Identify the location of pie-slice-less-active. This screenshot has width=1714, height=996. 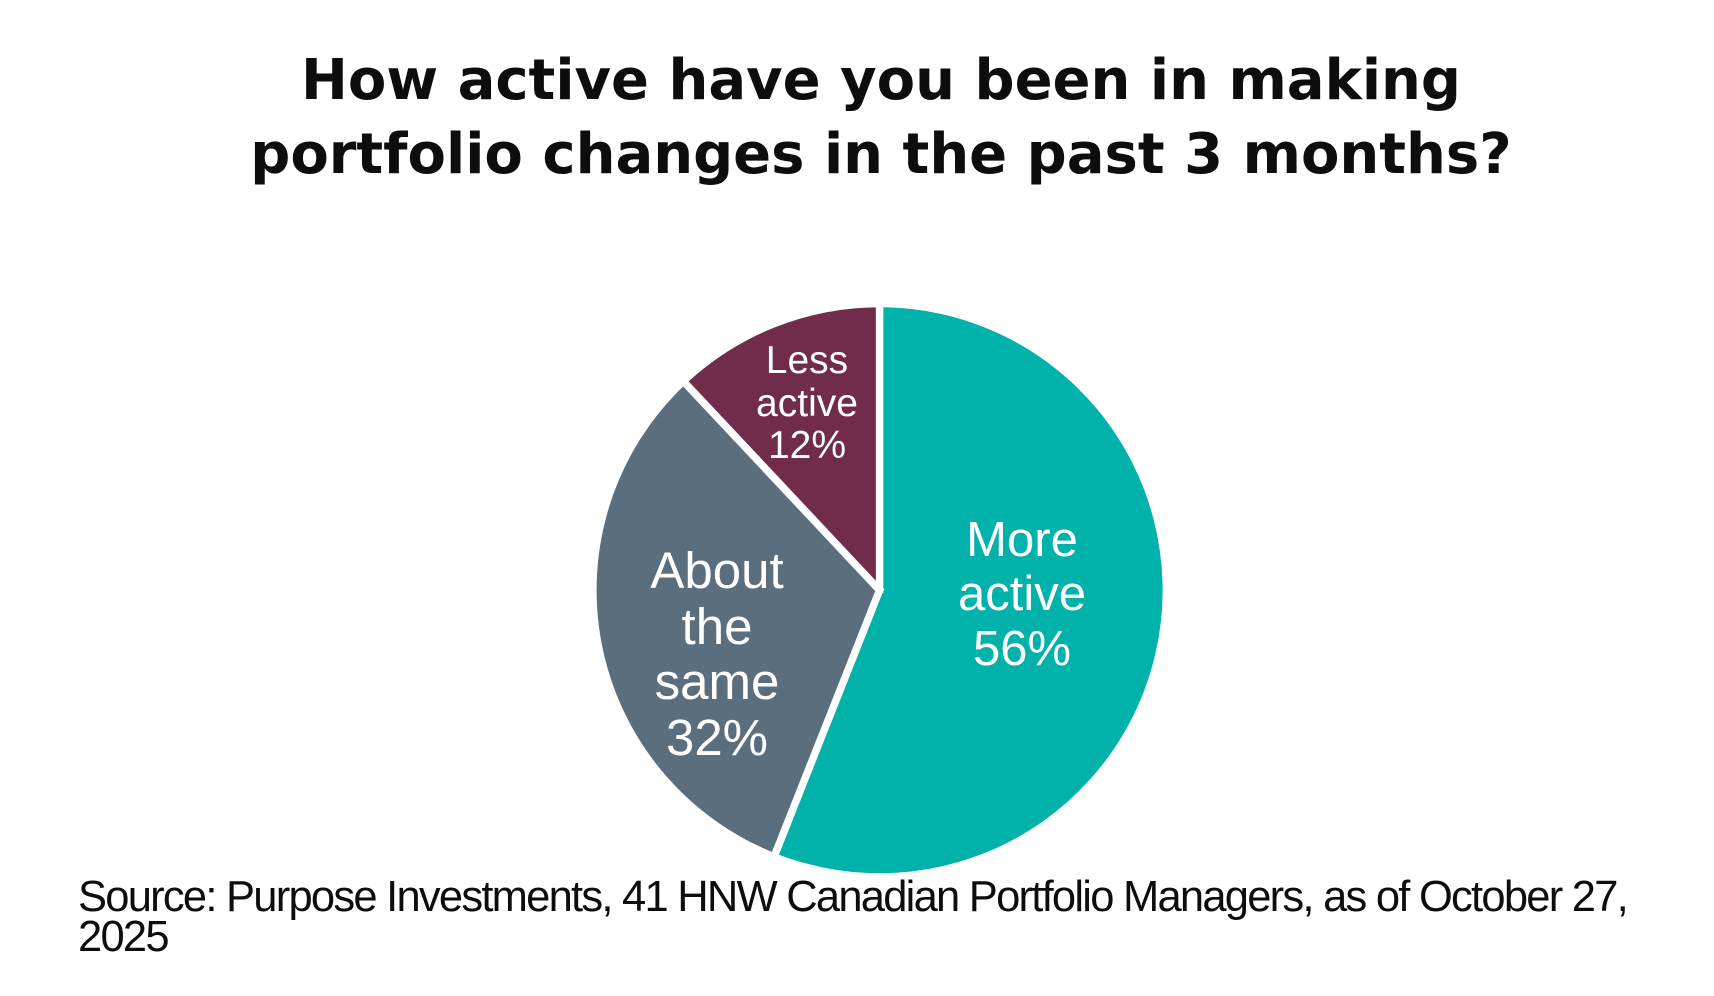
(782, 449).